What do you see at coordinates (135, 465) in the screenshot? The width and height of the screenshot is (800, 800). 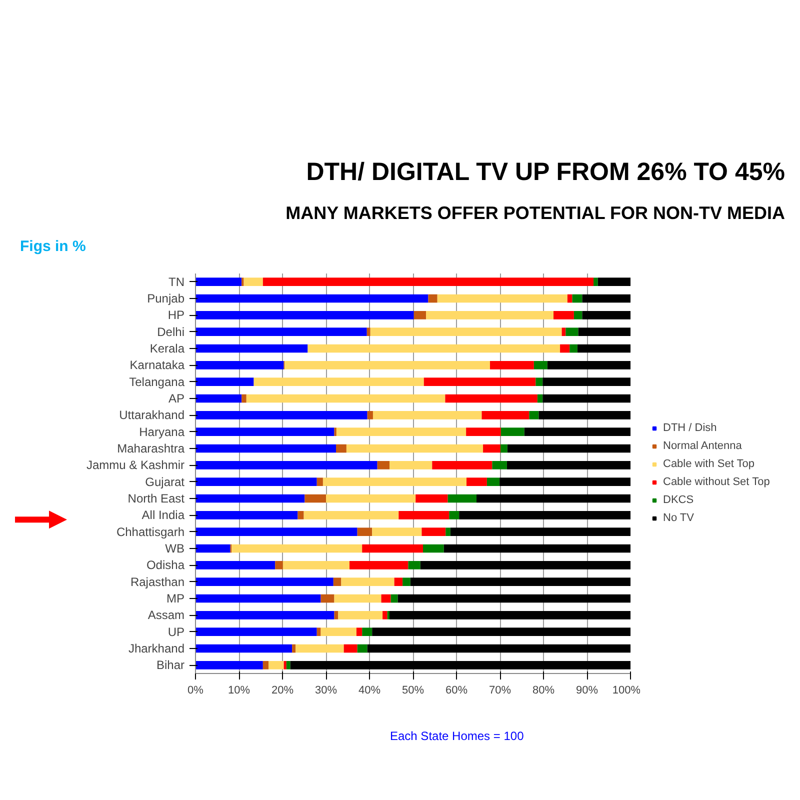 I see `y-tick-label: Jammu & Kashmir` at bounding box center [135, 465].